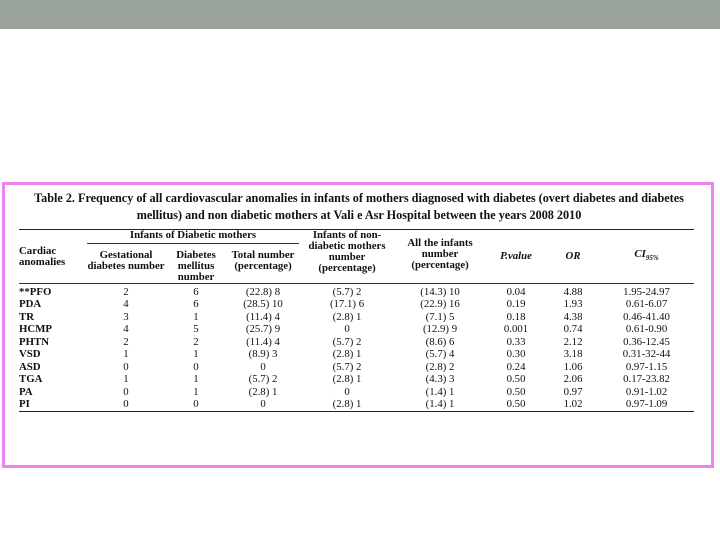 Image resolution: width=720 pixels, height=540 pixels. I want to click on cell-total: (28.5) 10, so click(263, 304).